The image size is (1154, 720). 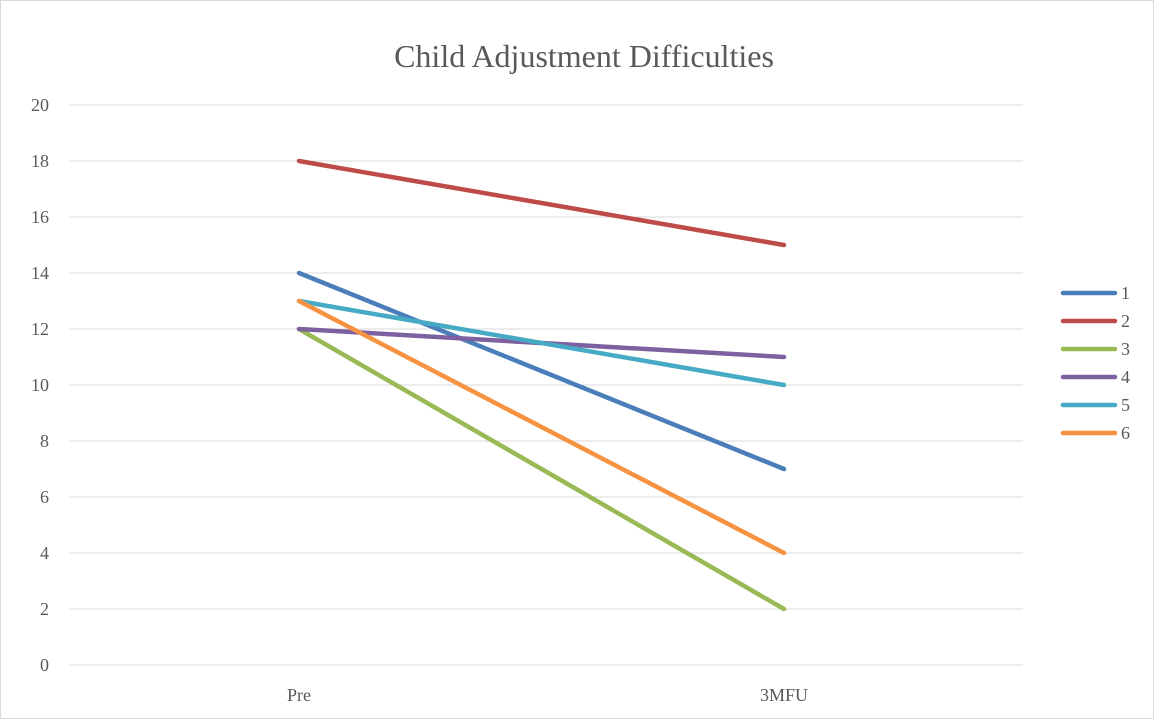 I want to click on chart-title: Child Adjustment Difficulties, so click(x=584, y=56).